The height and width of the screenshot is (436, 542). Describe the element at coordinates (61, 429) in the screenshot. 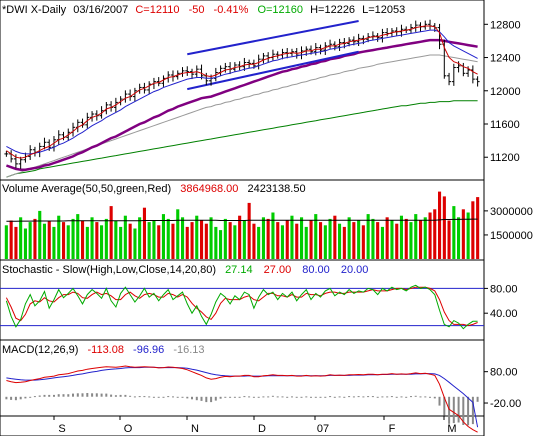

I see `x-tick-label: S` at that location.